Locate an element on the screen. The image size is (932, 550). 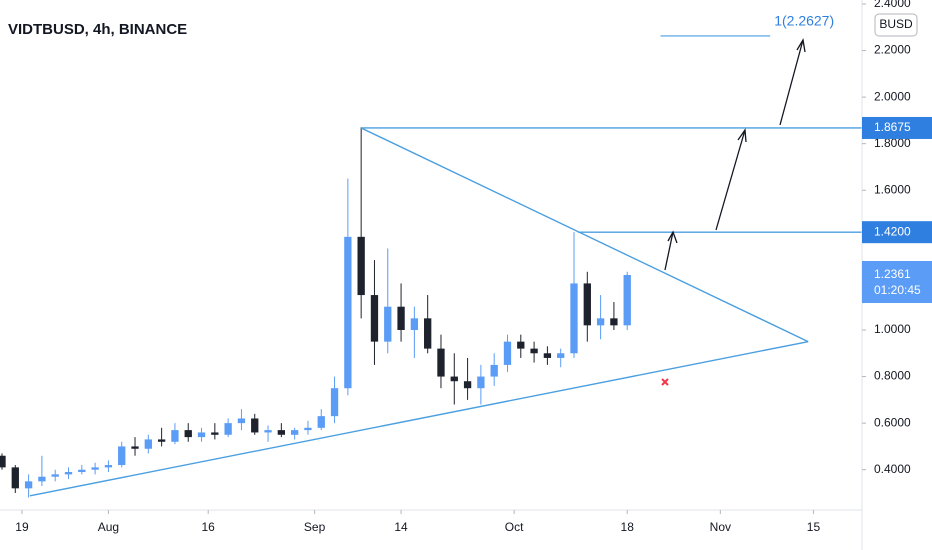
x-tick-label: 18 is located at coordinates (628, 527).